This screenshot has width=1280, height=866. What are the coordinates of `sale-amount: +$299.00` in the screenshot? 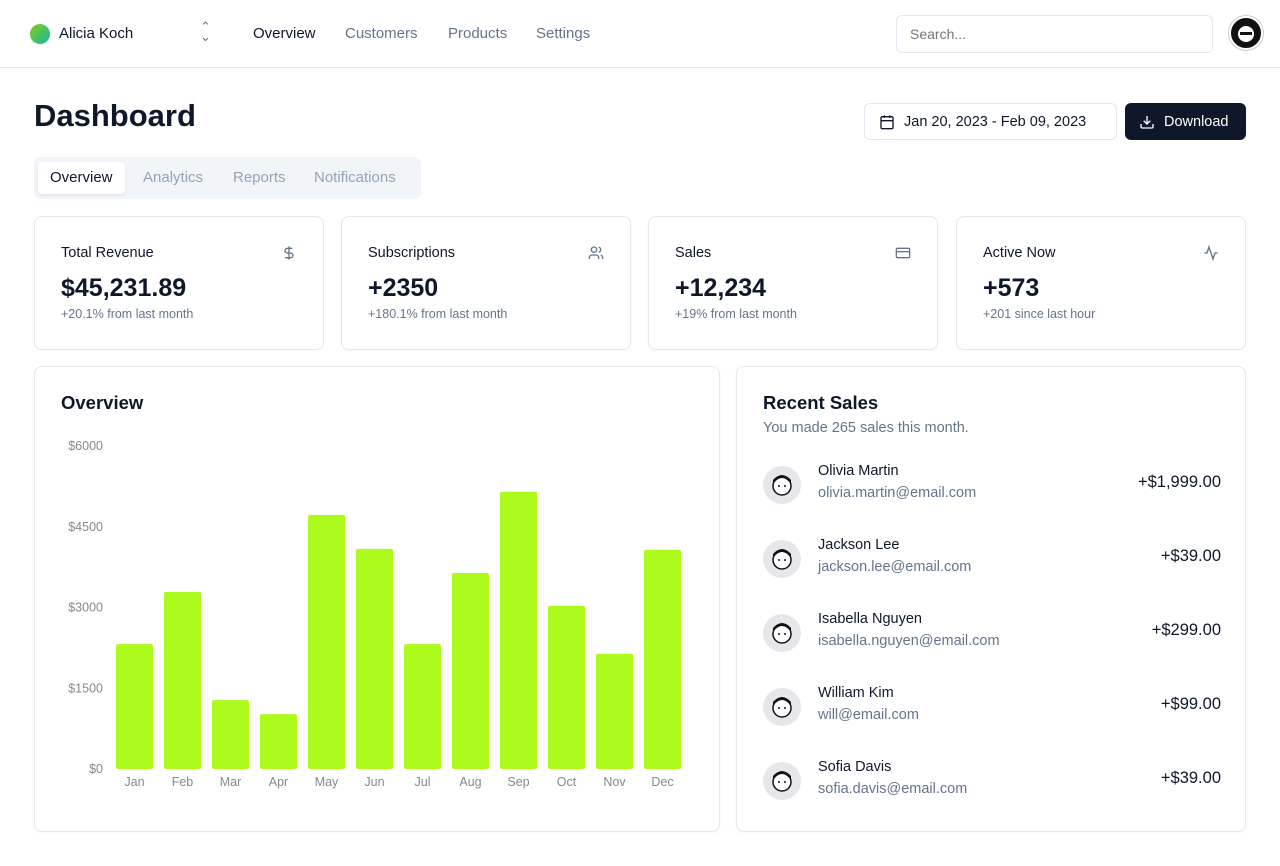 It's located at (1186, 630).